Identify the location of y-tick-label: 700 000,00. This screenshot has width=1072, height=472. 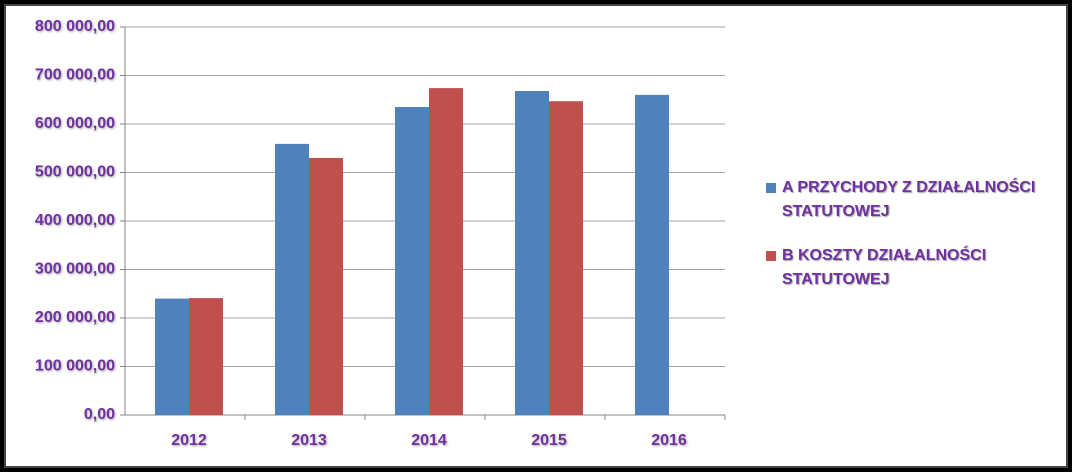
(75, 75).